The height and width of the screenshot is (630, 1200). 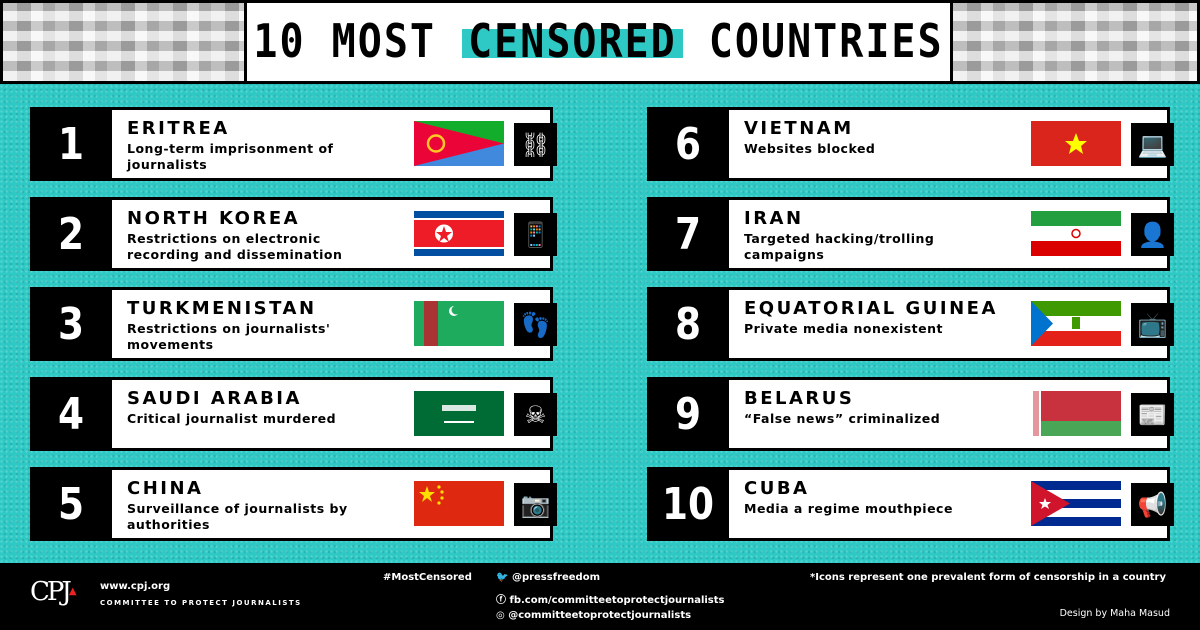 What do you see at coordinates (839, 246) in the screenshot?
I see `censorship-description: Targeted hacking/trolling campaigns` at bounding box center [839, 246].